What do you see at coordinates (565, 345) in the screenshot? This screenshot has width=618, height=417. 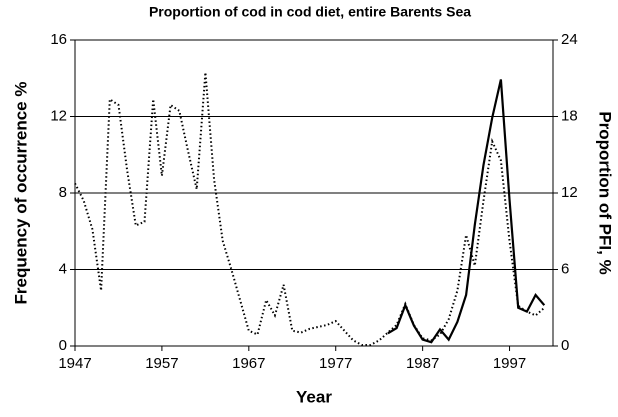 I see `y2-tick-label: 0` at bounding box center [565, 345].